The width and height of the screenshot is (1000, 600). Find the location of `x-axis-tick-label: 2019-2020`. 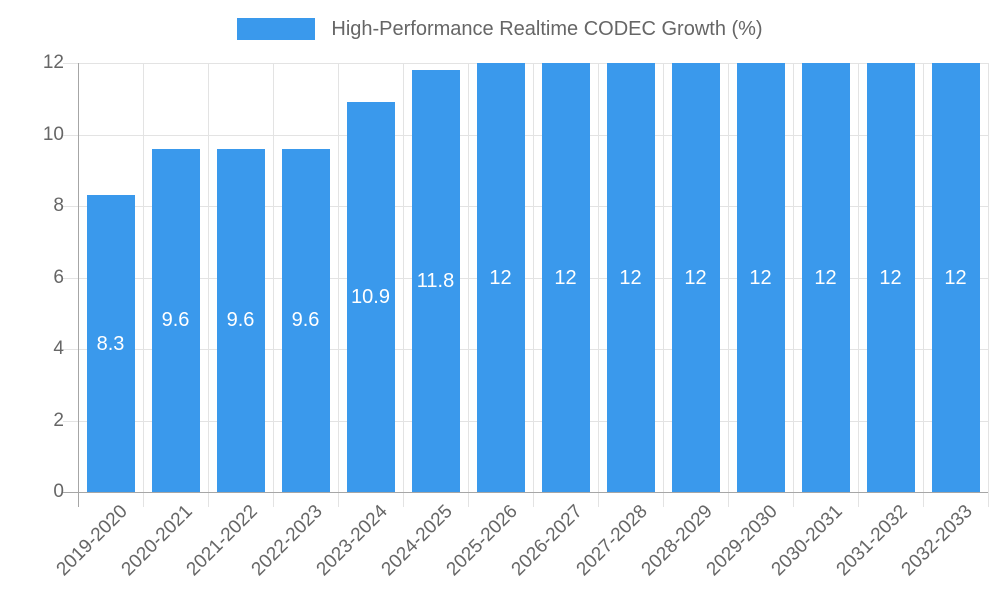

x-axis-tick-label: 2019-2020 is located at coordinates (92, 541).